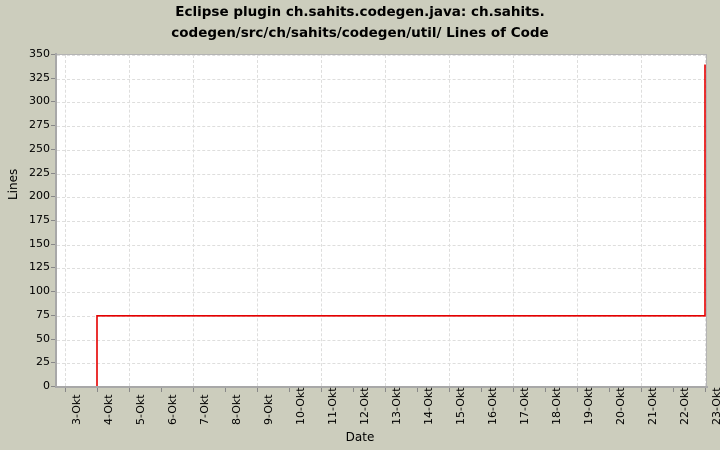 The image size is (720, 450). I want to click on x-tick-label: 23-Okt, so click(715, 406).